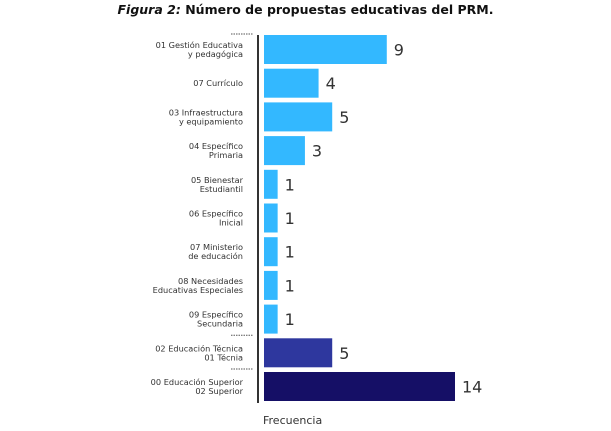 The image size is (611, 431). I want to click on title-text: Número de propuestas educativas del PRM., so click(339, 9).